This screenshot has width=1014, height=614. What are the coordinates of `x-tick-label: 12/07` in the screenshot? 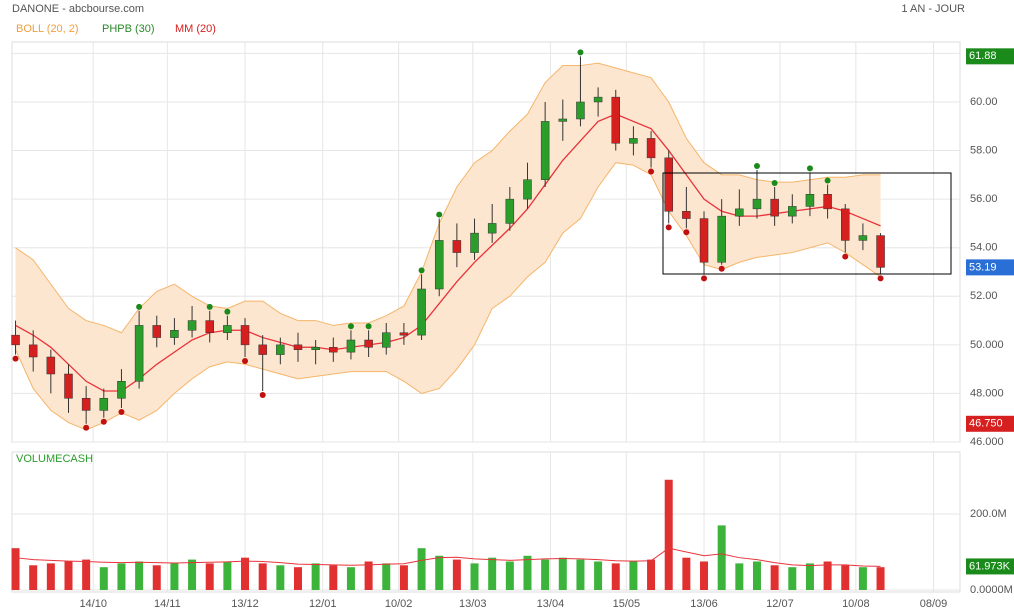 It's located at (780, 604).